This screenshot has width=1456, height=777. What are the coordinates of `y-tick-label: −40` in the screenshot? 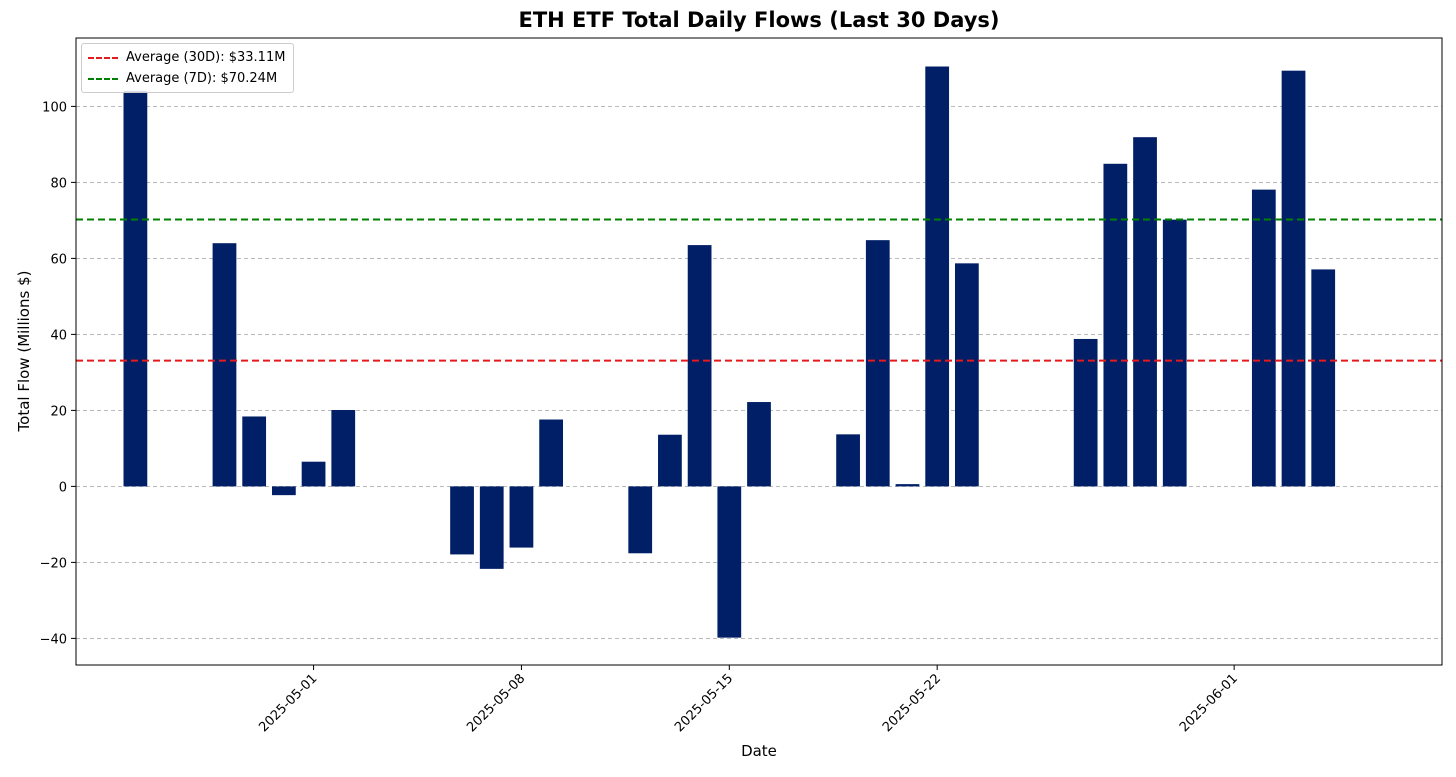 It's located at (53, 639).